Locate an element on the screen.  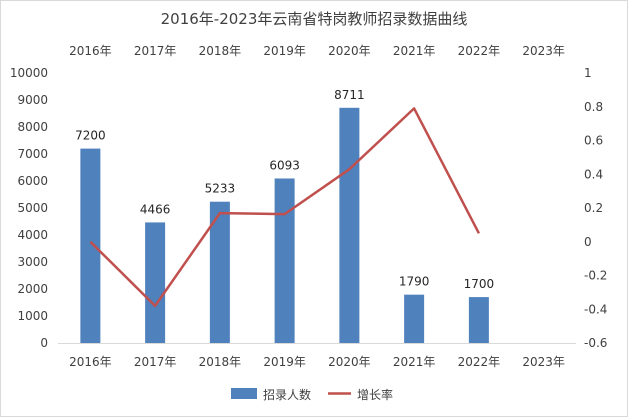
legend: 招录人数 增长率 is located at coordinates (312, 394).